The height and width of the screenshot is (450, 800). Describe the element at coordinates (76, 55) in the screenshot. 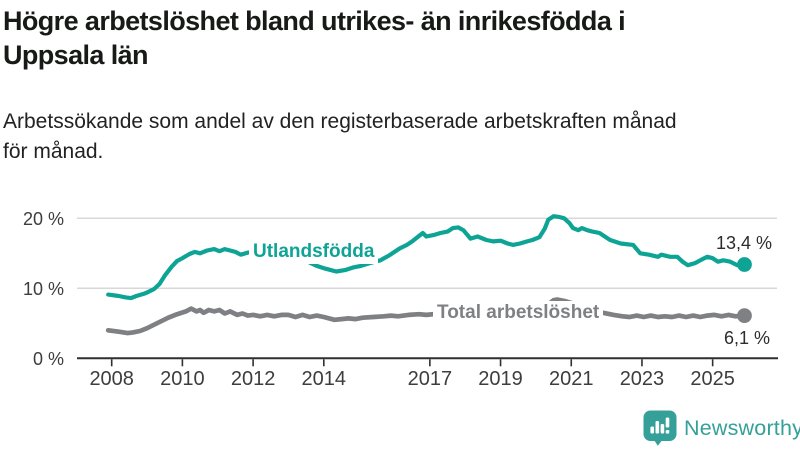

I see `page-title-line-2: Uppsala län` at that location.